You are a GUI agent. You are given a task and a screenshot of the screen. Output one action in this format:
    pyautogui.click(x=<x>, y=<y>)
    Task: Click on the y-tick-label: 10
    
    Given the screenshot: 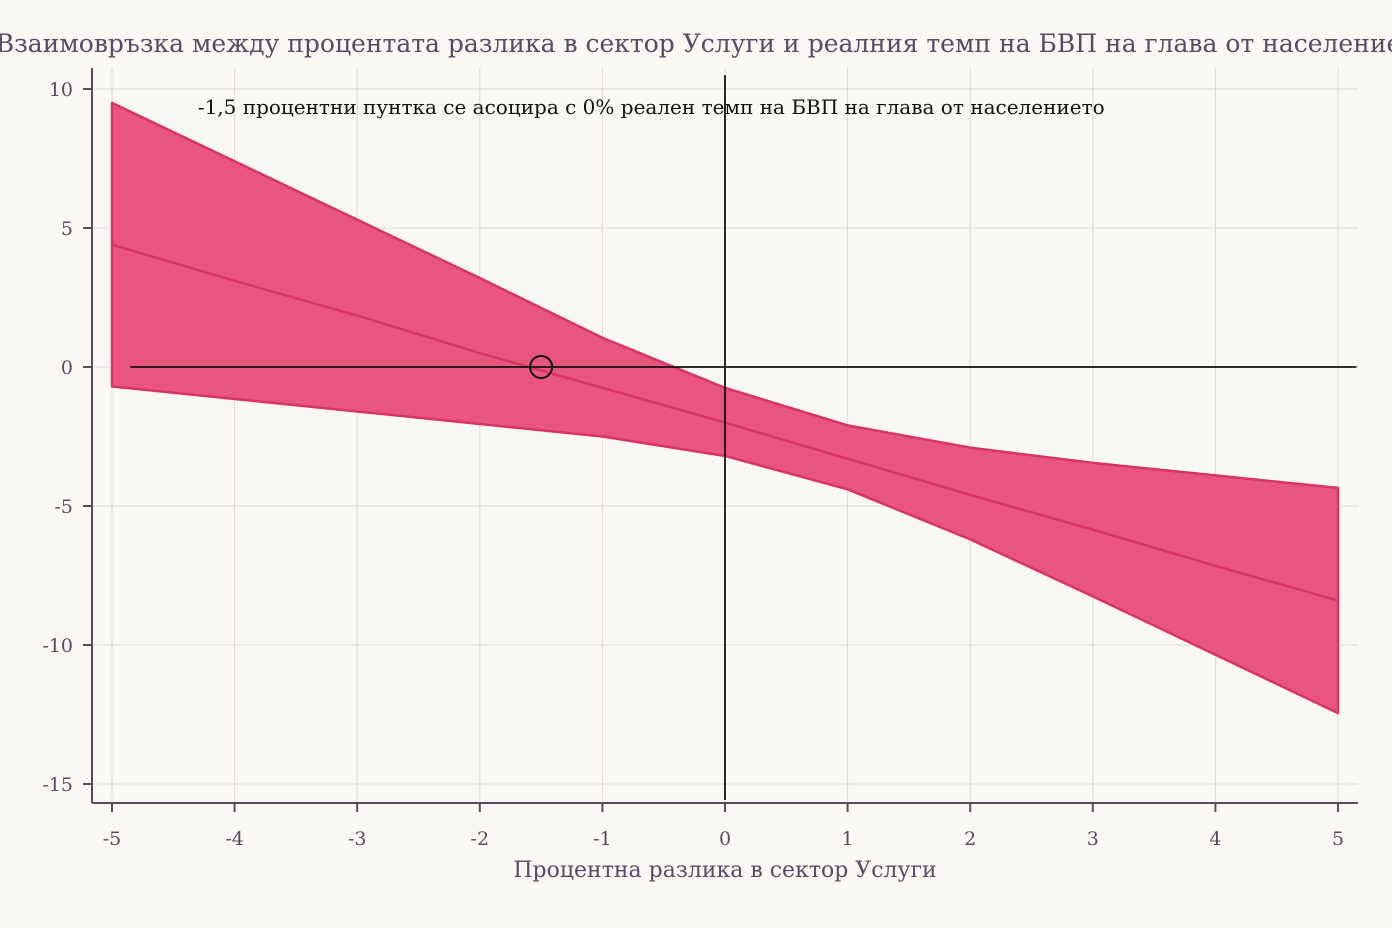 What is the action you would take?
    pyautogui.click(x=61, y=90)
    